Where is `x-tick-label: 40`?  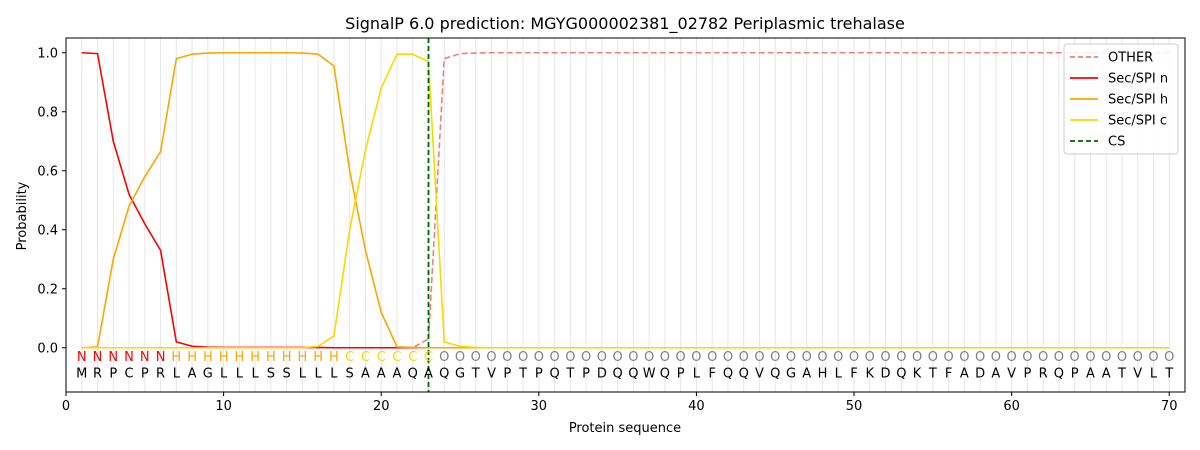
x-tick-label: 40 is located at coordinates (696, 406).